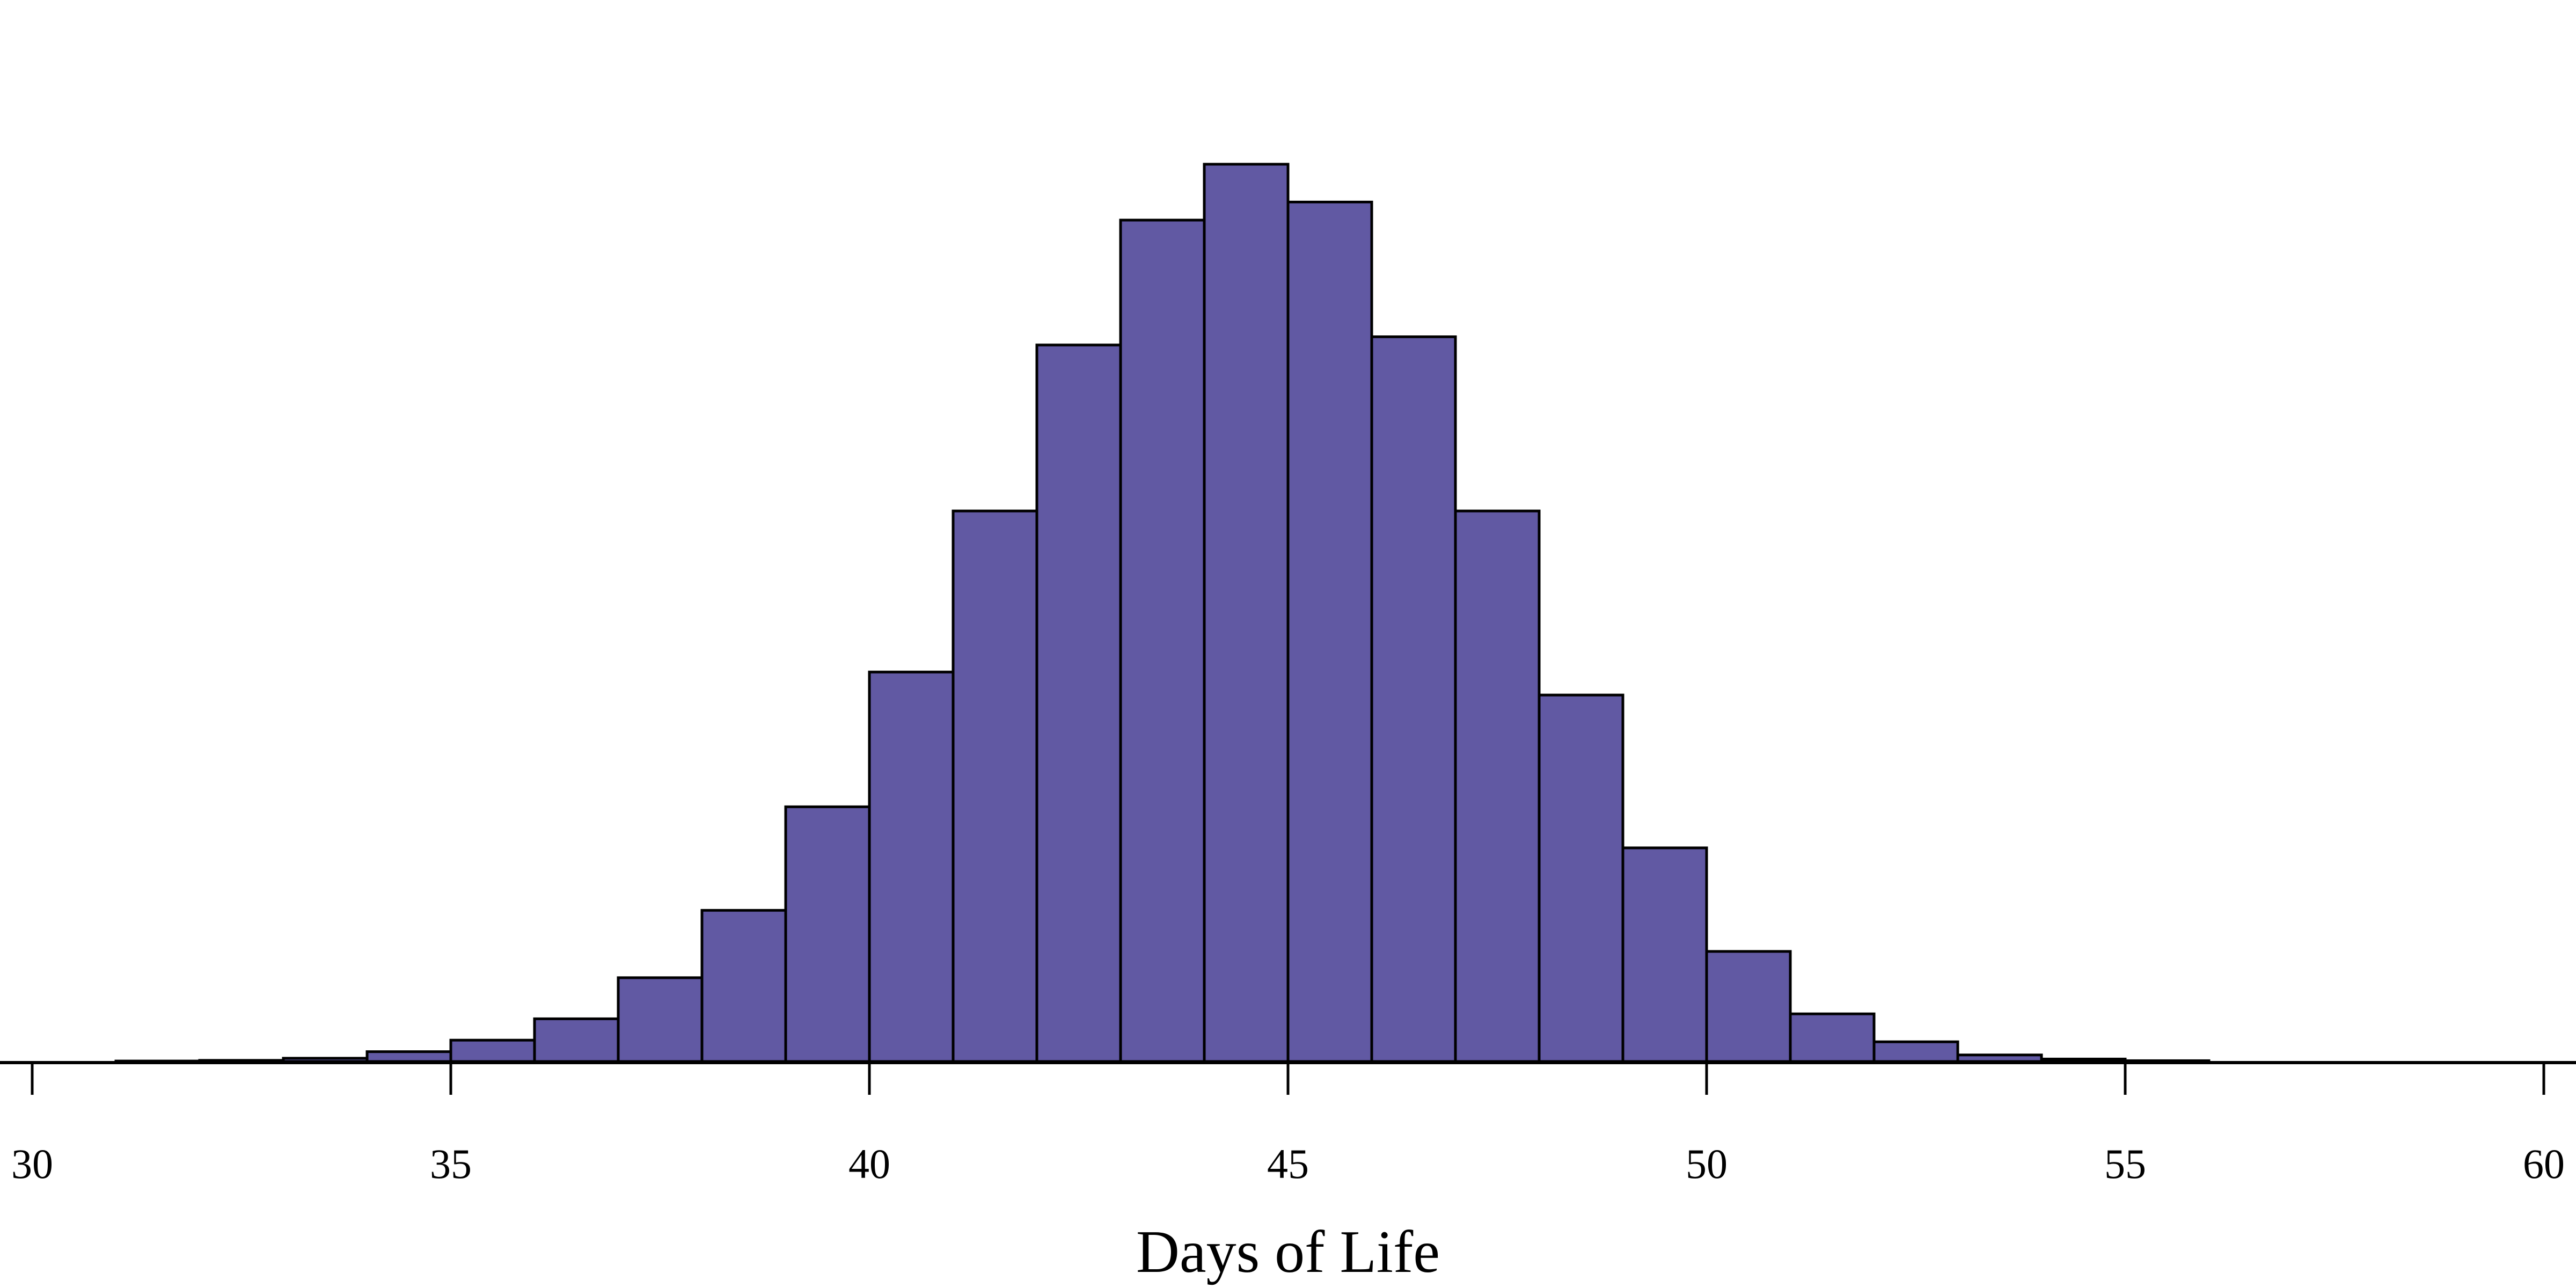 Image resolution: width=2576 pixels, height=1288 pixels. Describe the element at coordinates (1707, 1163) in the screenshot. I see `x-tick-label: 50` at that location.